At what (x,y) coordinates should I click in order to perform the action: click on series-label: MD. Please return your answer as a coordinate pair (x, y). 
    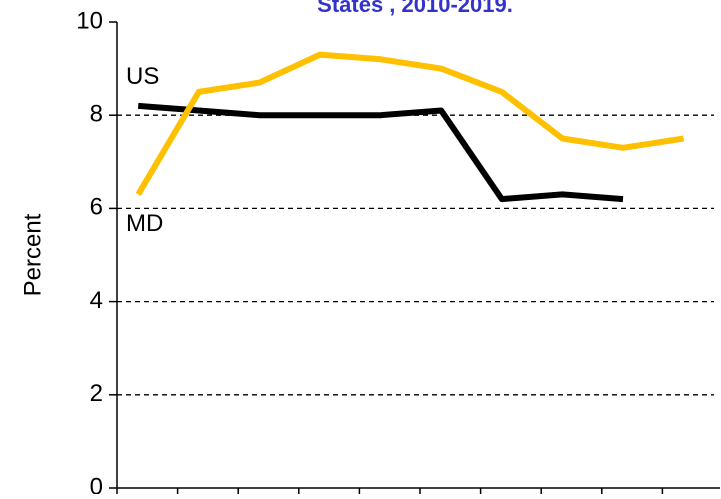
    Looking at the image, I should click on (144, 223).